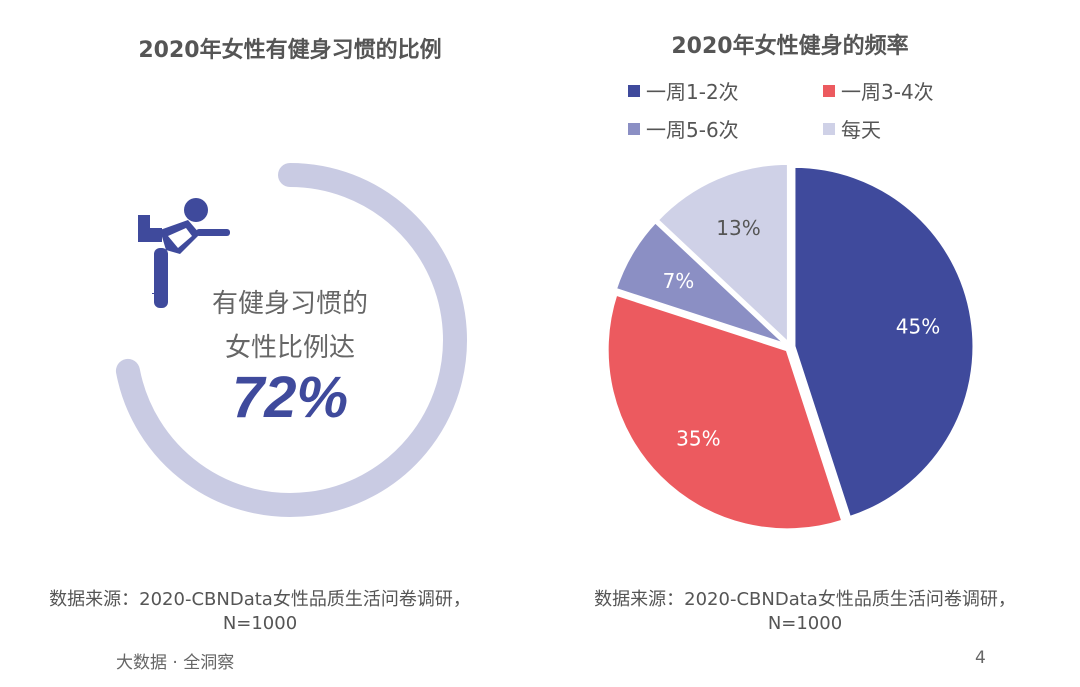  I want to click on left-source: 数据来源：2020-CBNData女性品质生活问卷调研，, so click(260, 599).